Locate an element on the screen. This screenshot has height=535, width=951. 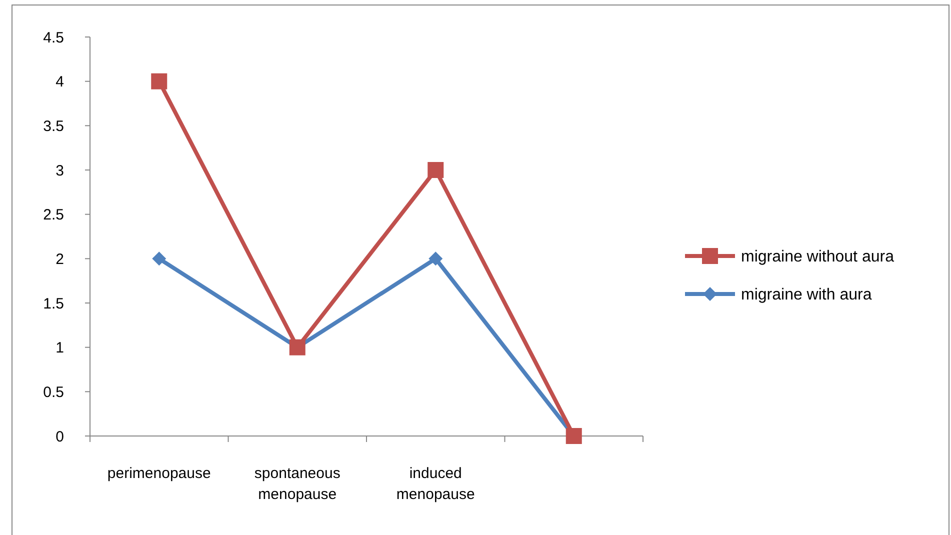
y-tick-label: 4.5 is located at coordinates (53, 37).